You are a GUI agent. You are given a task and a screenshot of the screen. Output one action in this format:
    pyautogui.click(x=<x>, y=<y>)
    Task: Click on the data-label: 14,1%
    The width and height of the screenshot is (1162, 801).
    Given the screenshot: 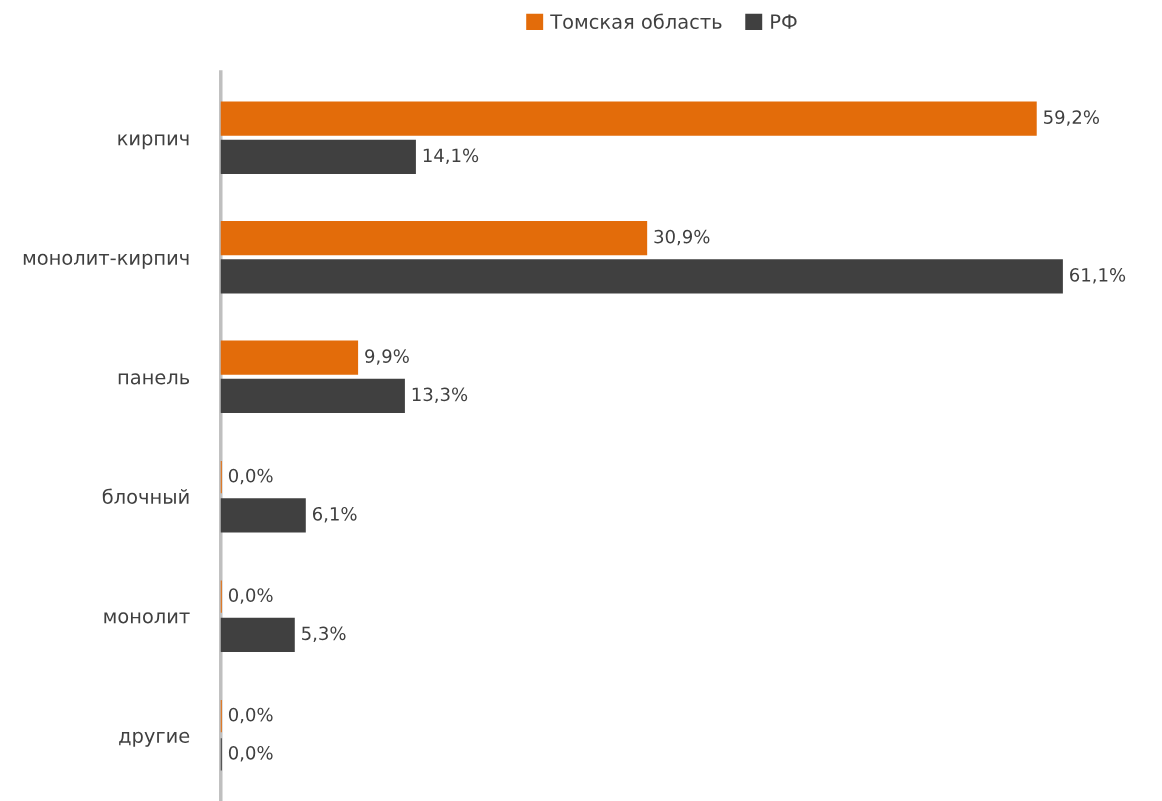 What is the action you would take?
    pyautogui.click(x=451, y=156)
    